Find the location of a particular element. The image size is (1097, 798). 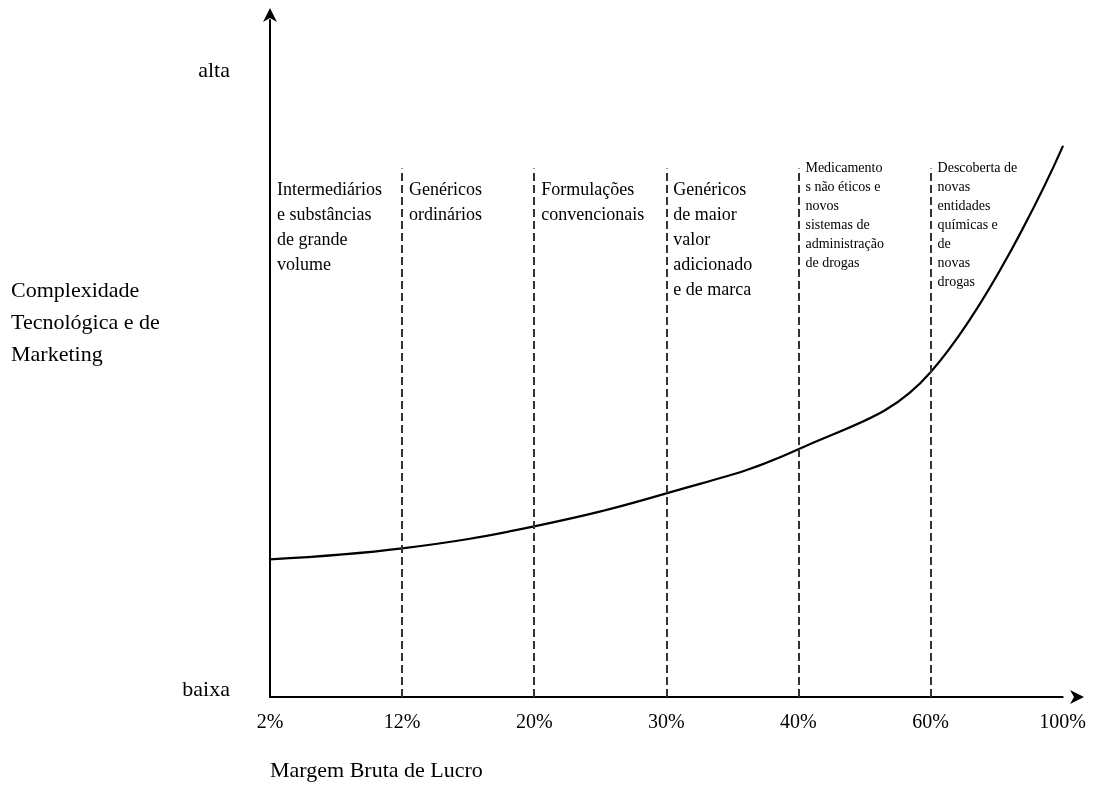

x-tick-label: 30% is located at coordinates (666, 721).